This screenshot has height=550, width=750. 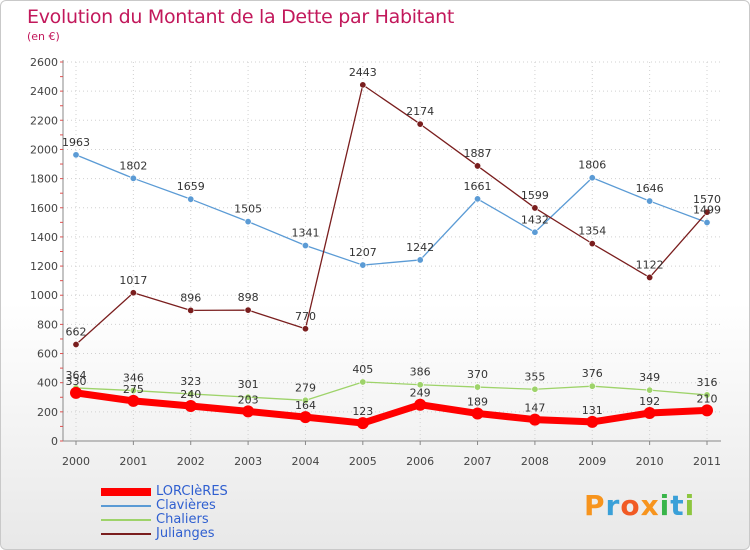 I want to click on y-tick-label: 2400, so click(x=44, y=91).